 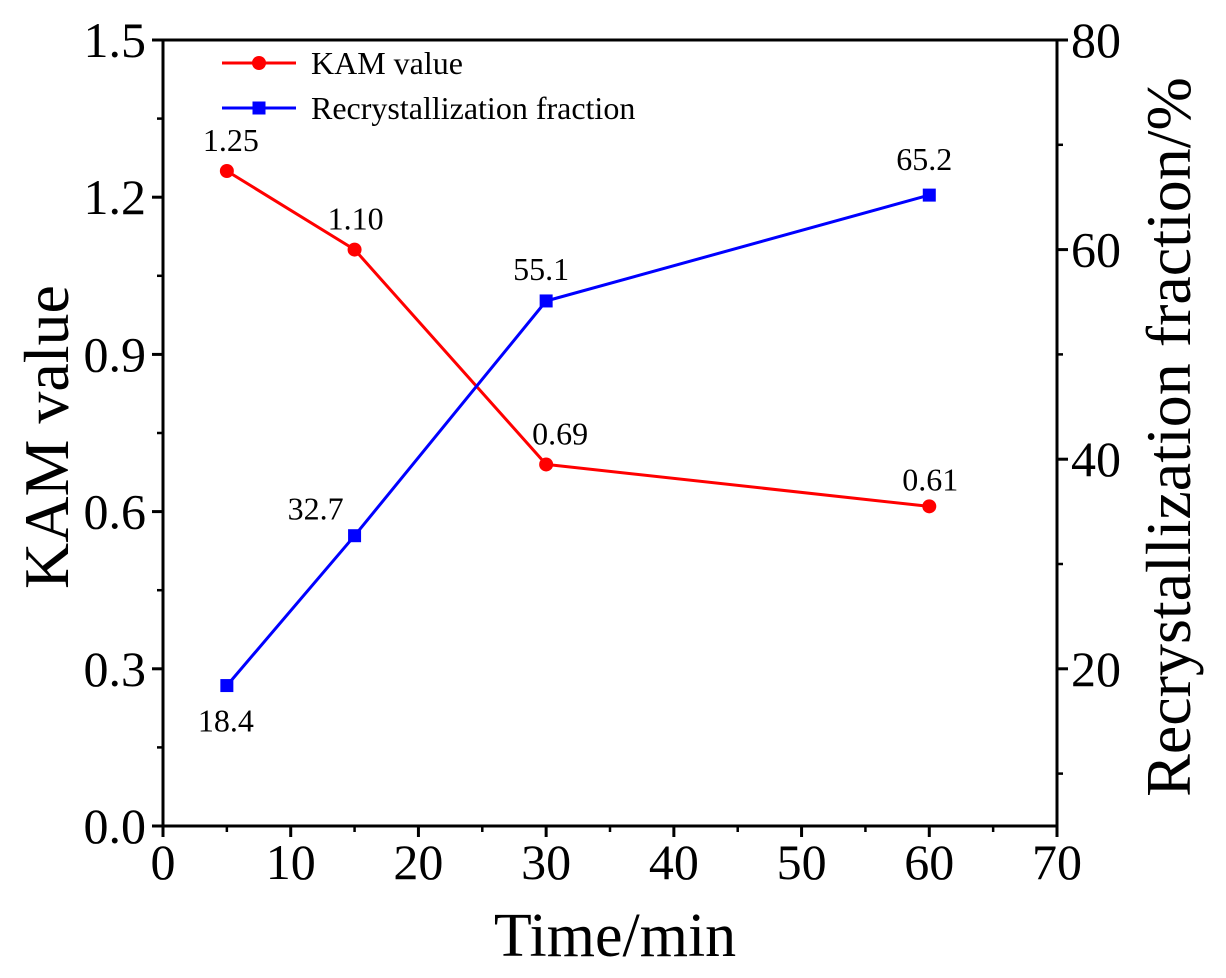 What do you see at coordinates (1096, 250) in the screenshot?
I see `right-y-tick-label-60: 60` at bounding box center [1096, 250].